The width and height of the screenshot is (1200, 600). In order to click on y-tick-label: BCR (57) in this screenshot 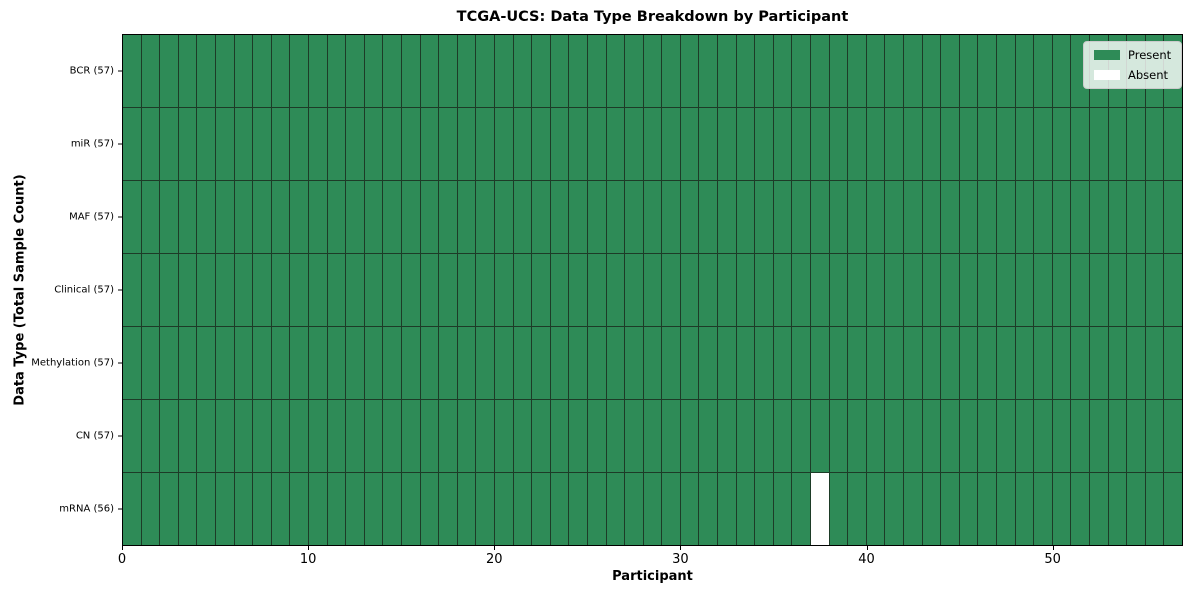, I will do `click(91, 71)`.